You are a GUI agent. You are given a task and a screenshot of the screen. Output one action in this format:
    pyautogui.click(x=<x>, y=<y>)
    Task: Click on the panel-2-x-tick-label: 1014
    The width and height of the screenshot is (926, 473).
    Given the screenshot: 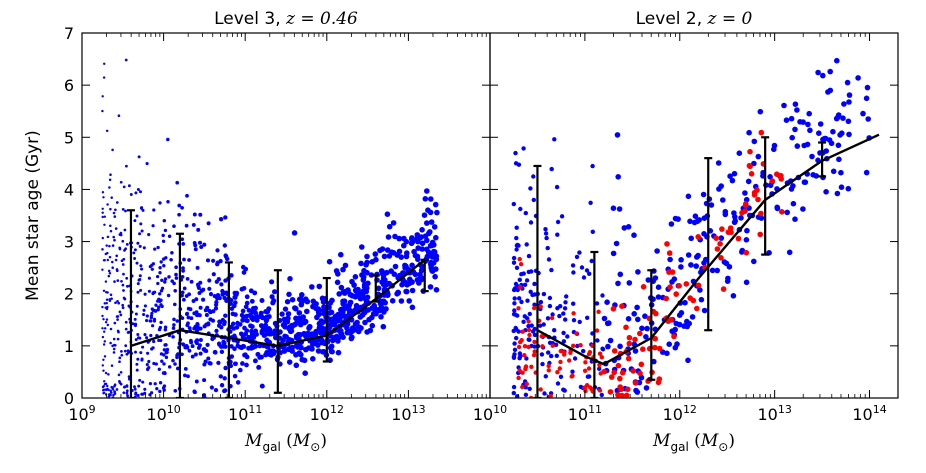 What is the action you would take?
    pyautogui.click(x=869, y=413)
    